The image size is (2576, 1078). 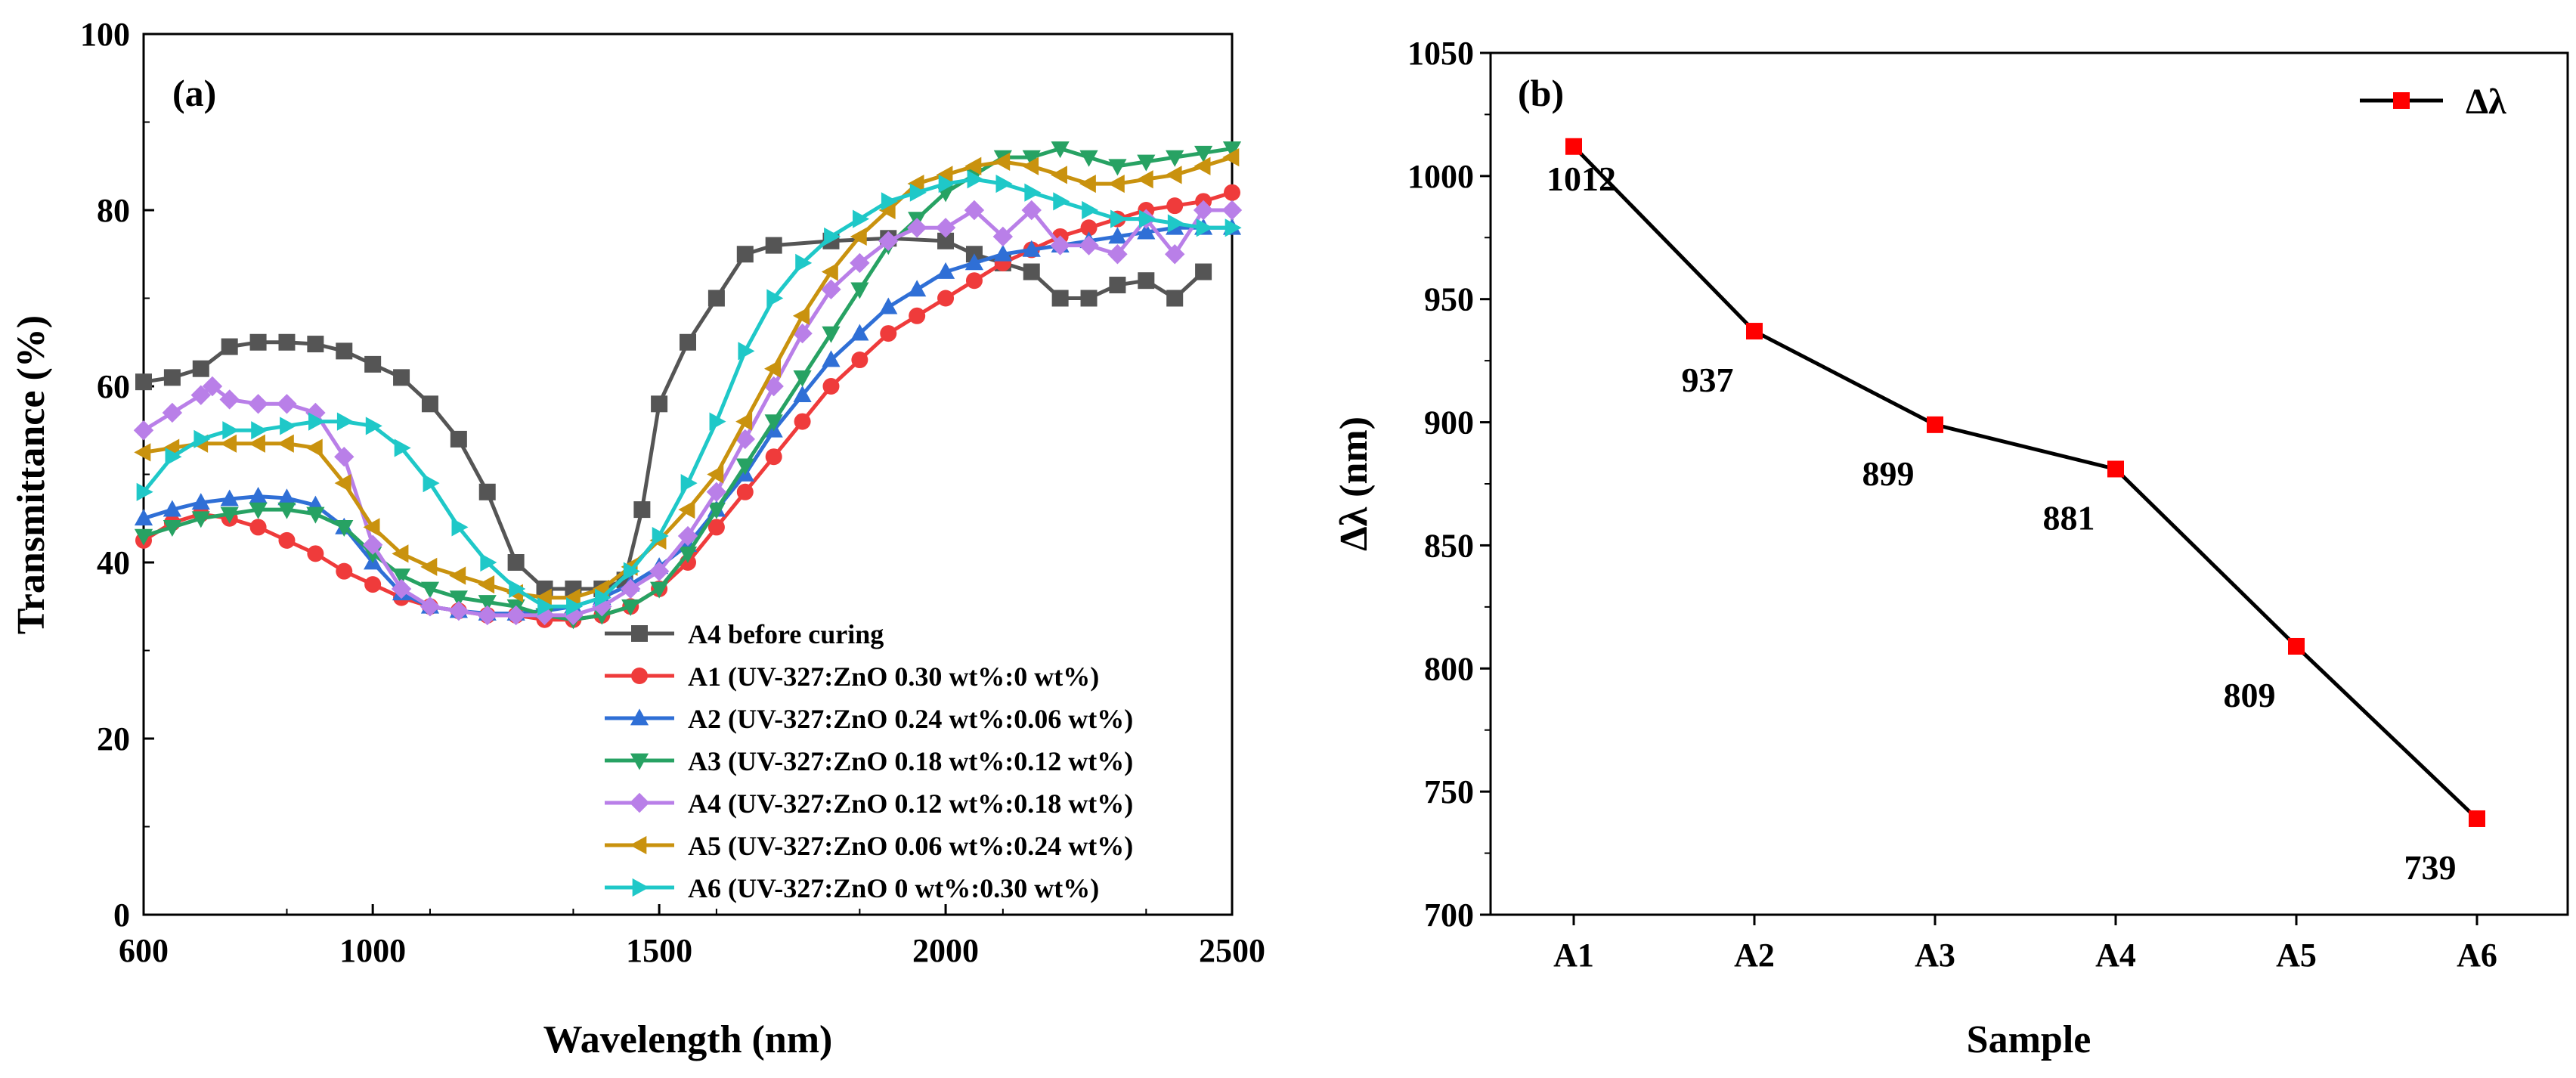 I want to click on legend-label: A6 (UV-327:ZnO 0 wt%:0.30 wt%), so click(x=893, y=888).